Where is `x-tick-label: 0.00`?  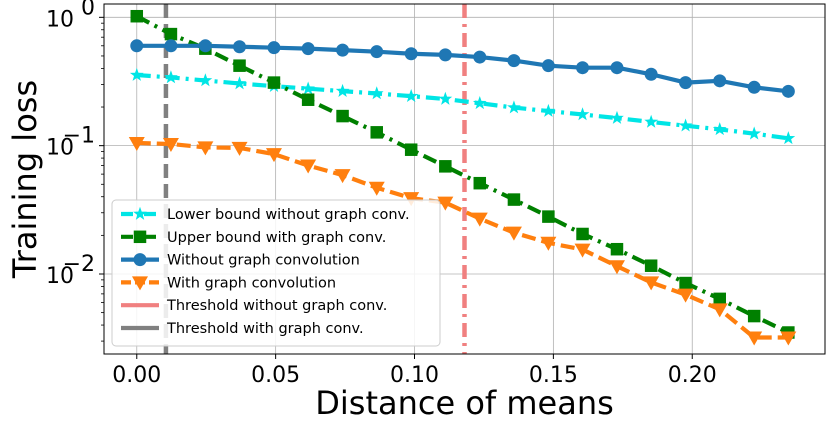 x-tick-label: 0.00 is located at coordinates (136, 375).